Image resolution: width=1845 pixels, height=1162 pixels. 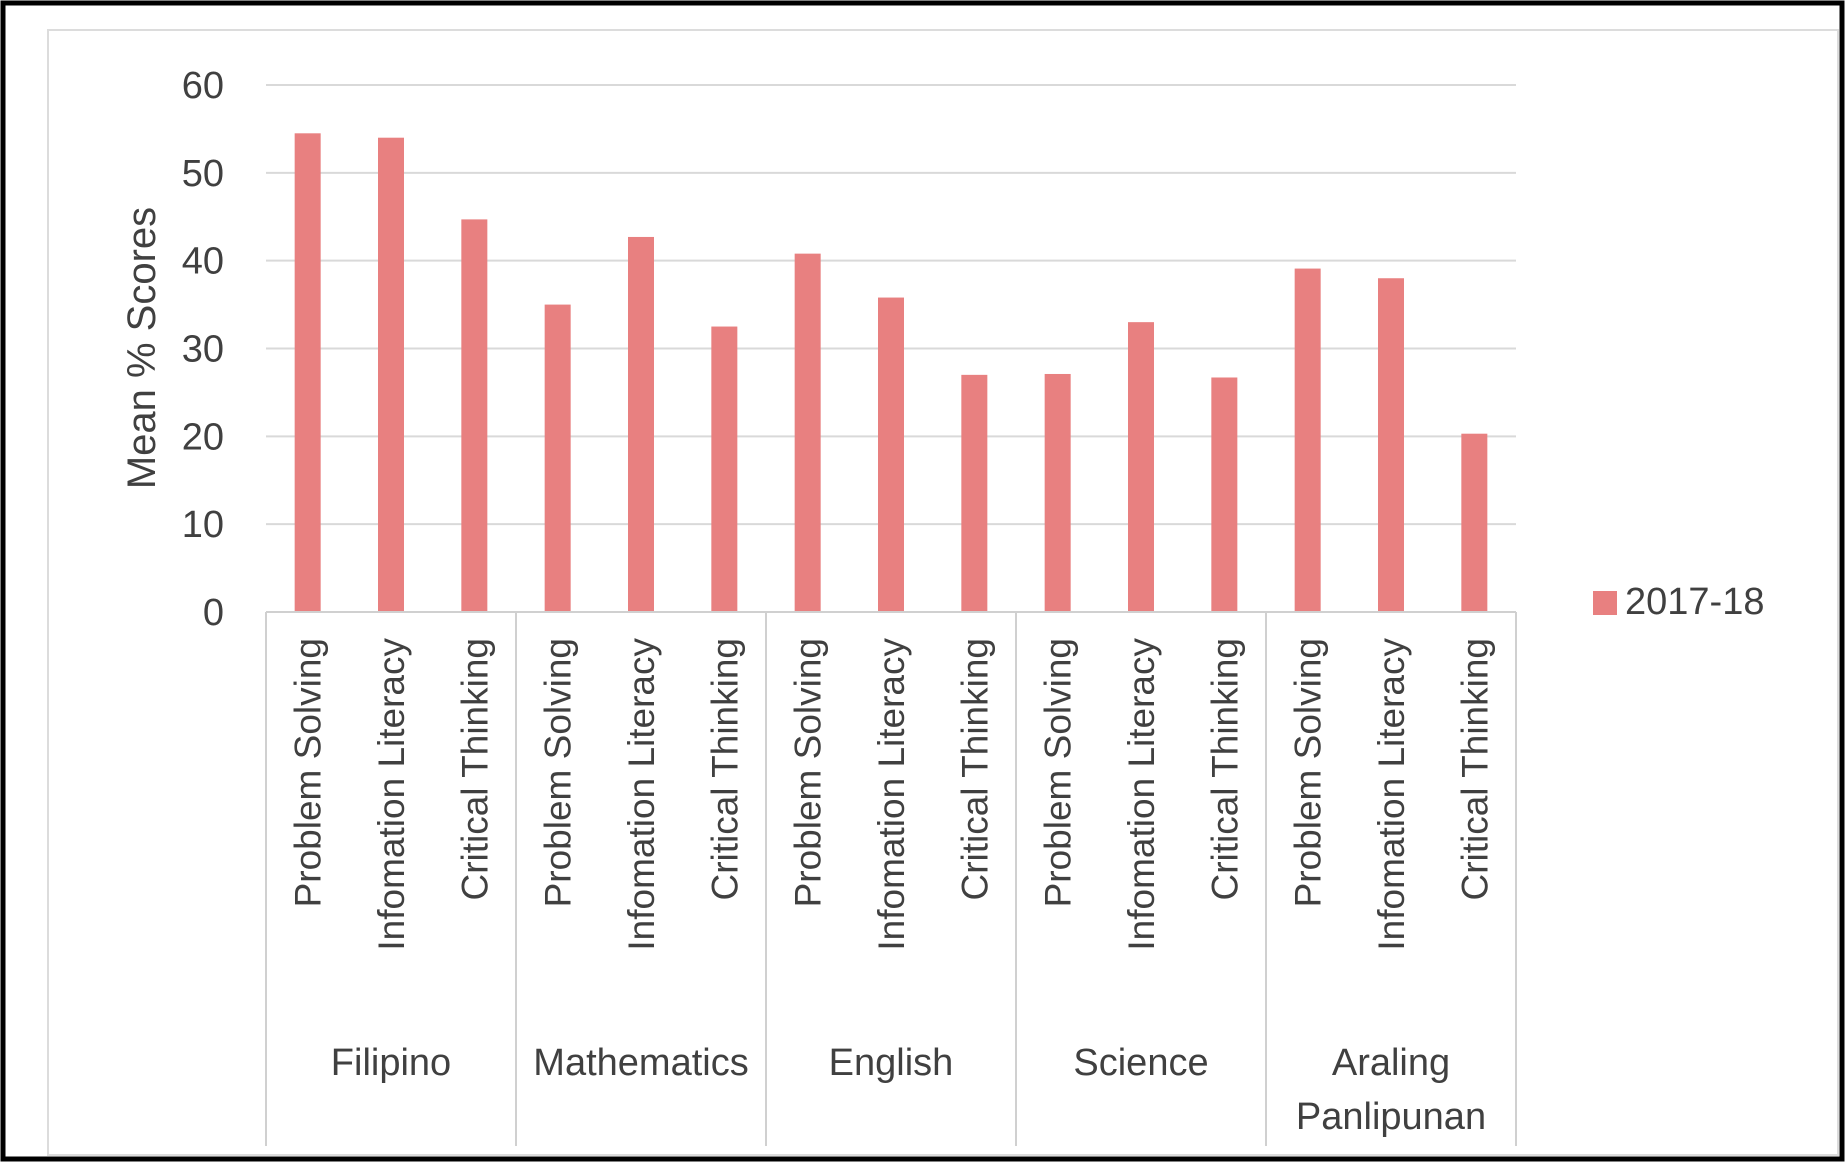 What do you see at coordinates (203, 174) in the screenshot?
I see `y-tick-label: 50` at bounding box center [203, 174].